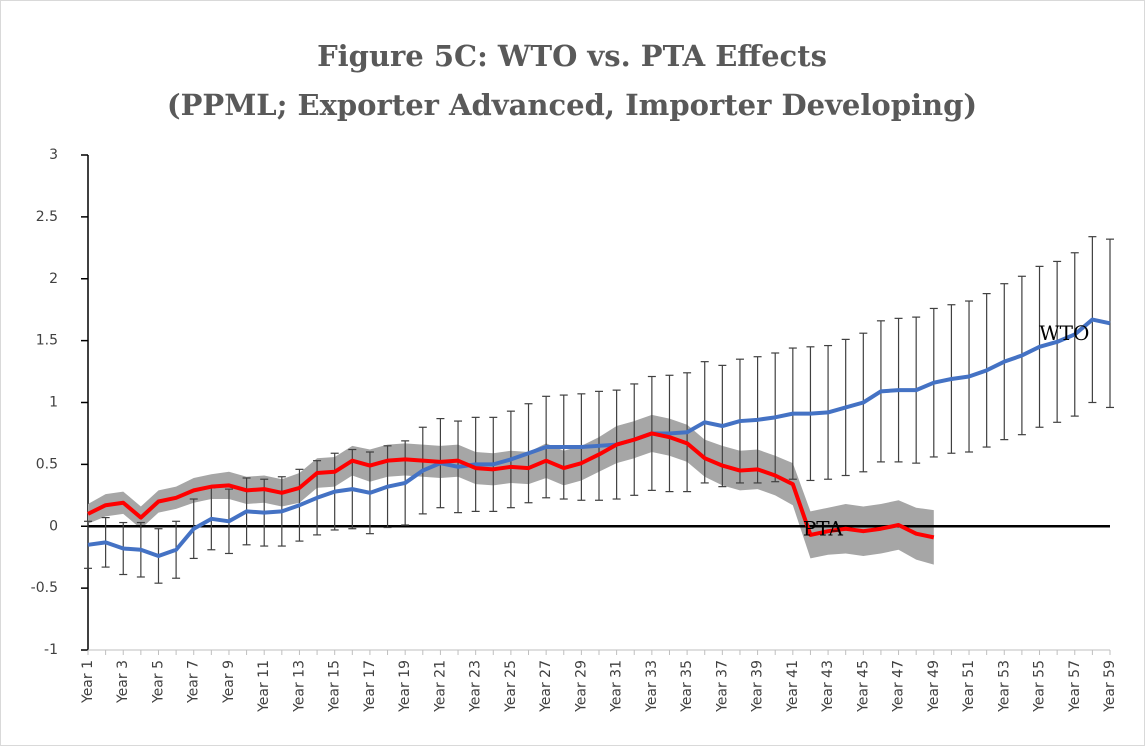 The width and height of the screenshot is (1145, 746). What do you see at coordinates (511, 485) in the screenshot?
I see `series-line` at bounding box center [511, 485].